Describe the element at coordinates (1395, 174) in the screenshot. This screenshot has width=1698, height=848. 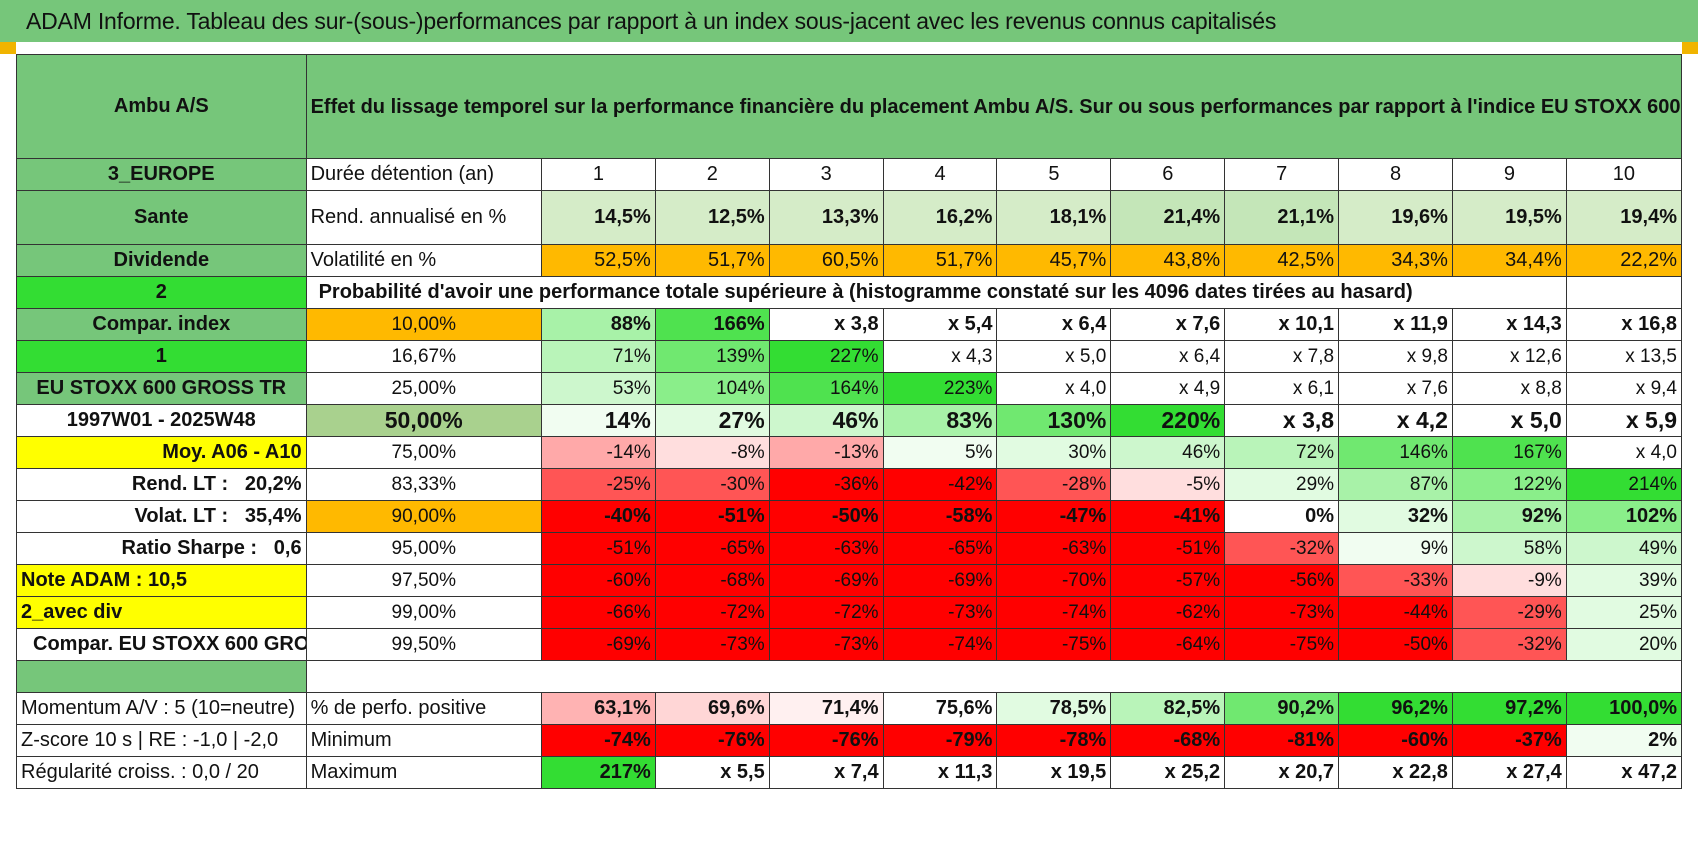
I see `year-header: 8` at that location.